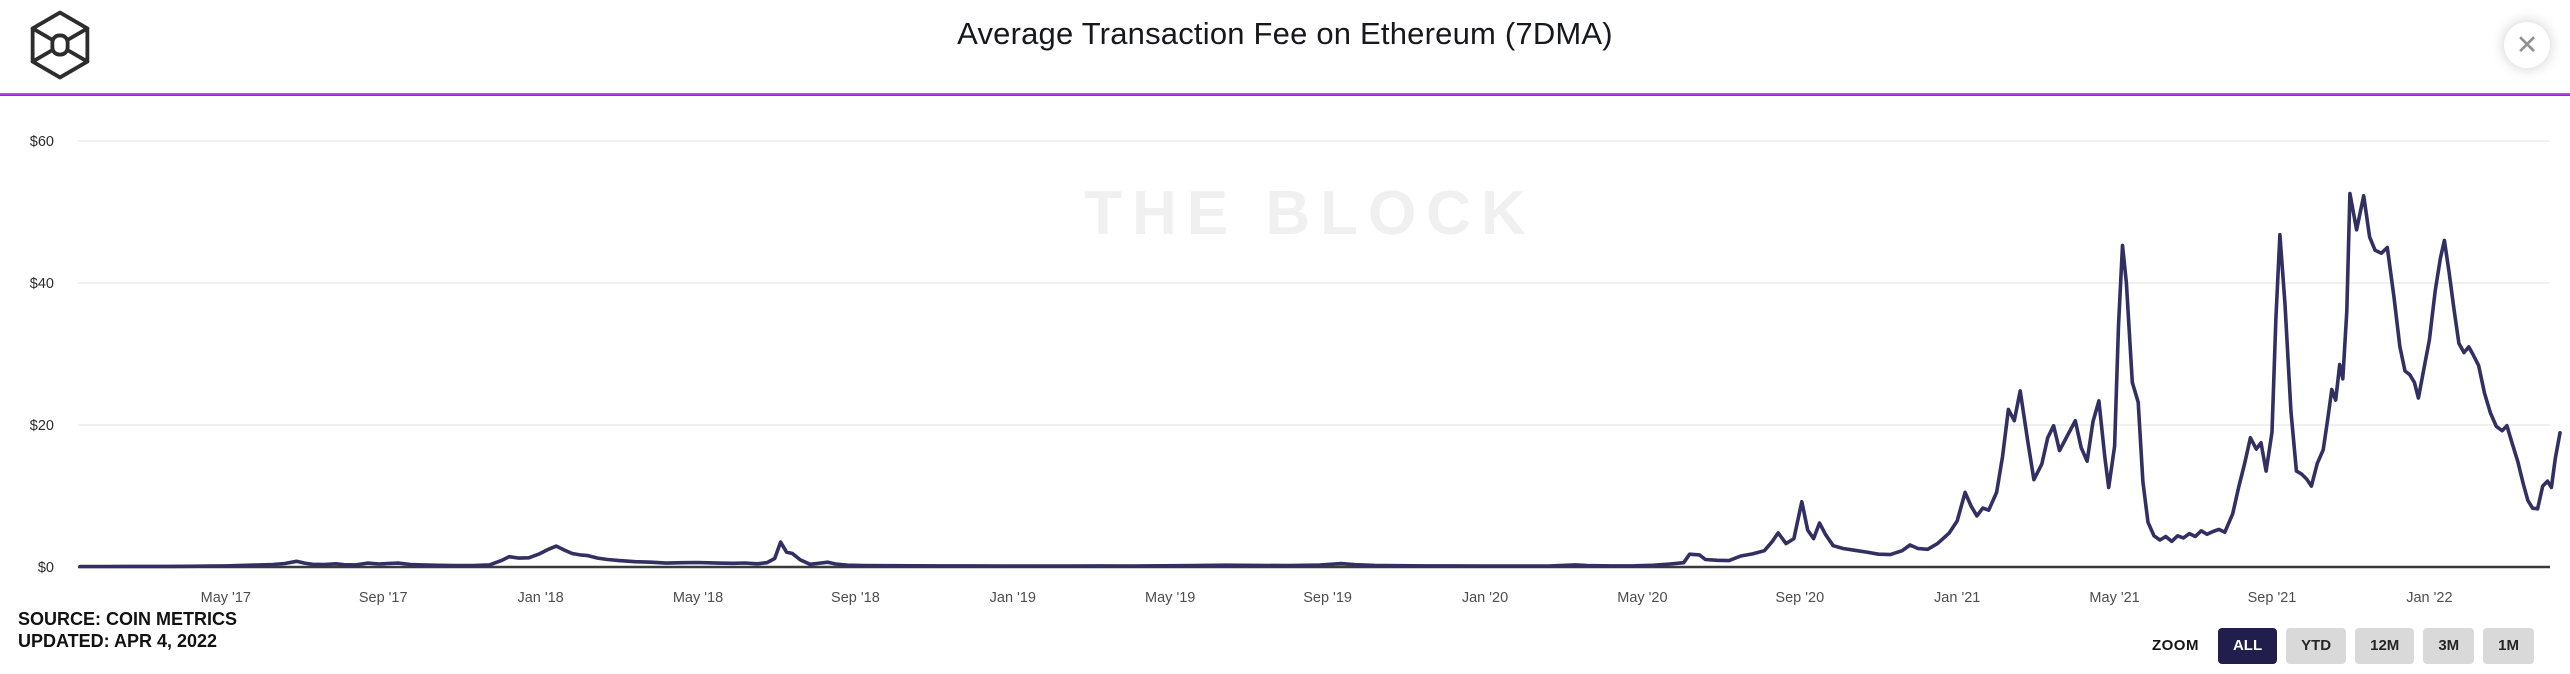 The image size is (2570, 674). I want to click on y-tick-label: $0, so click(46, 568).